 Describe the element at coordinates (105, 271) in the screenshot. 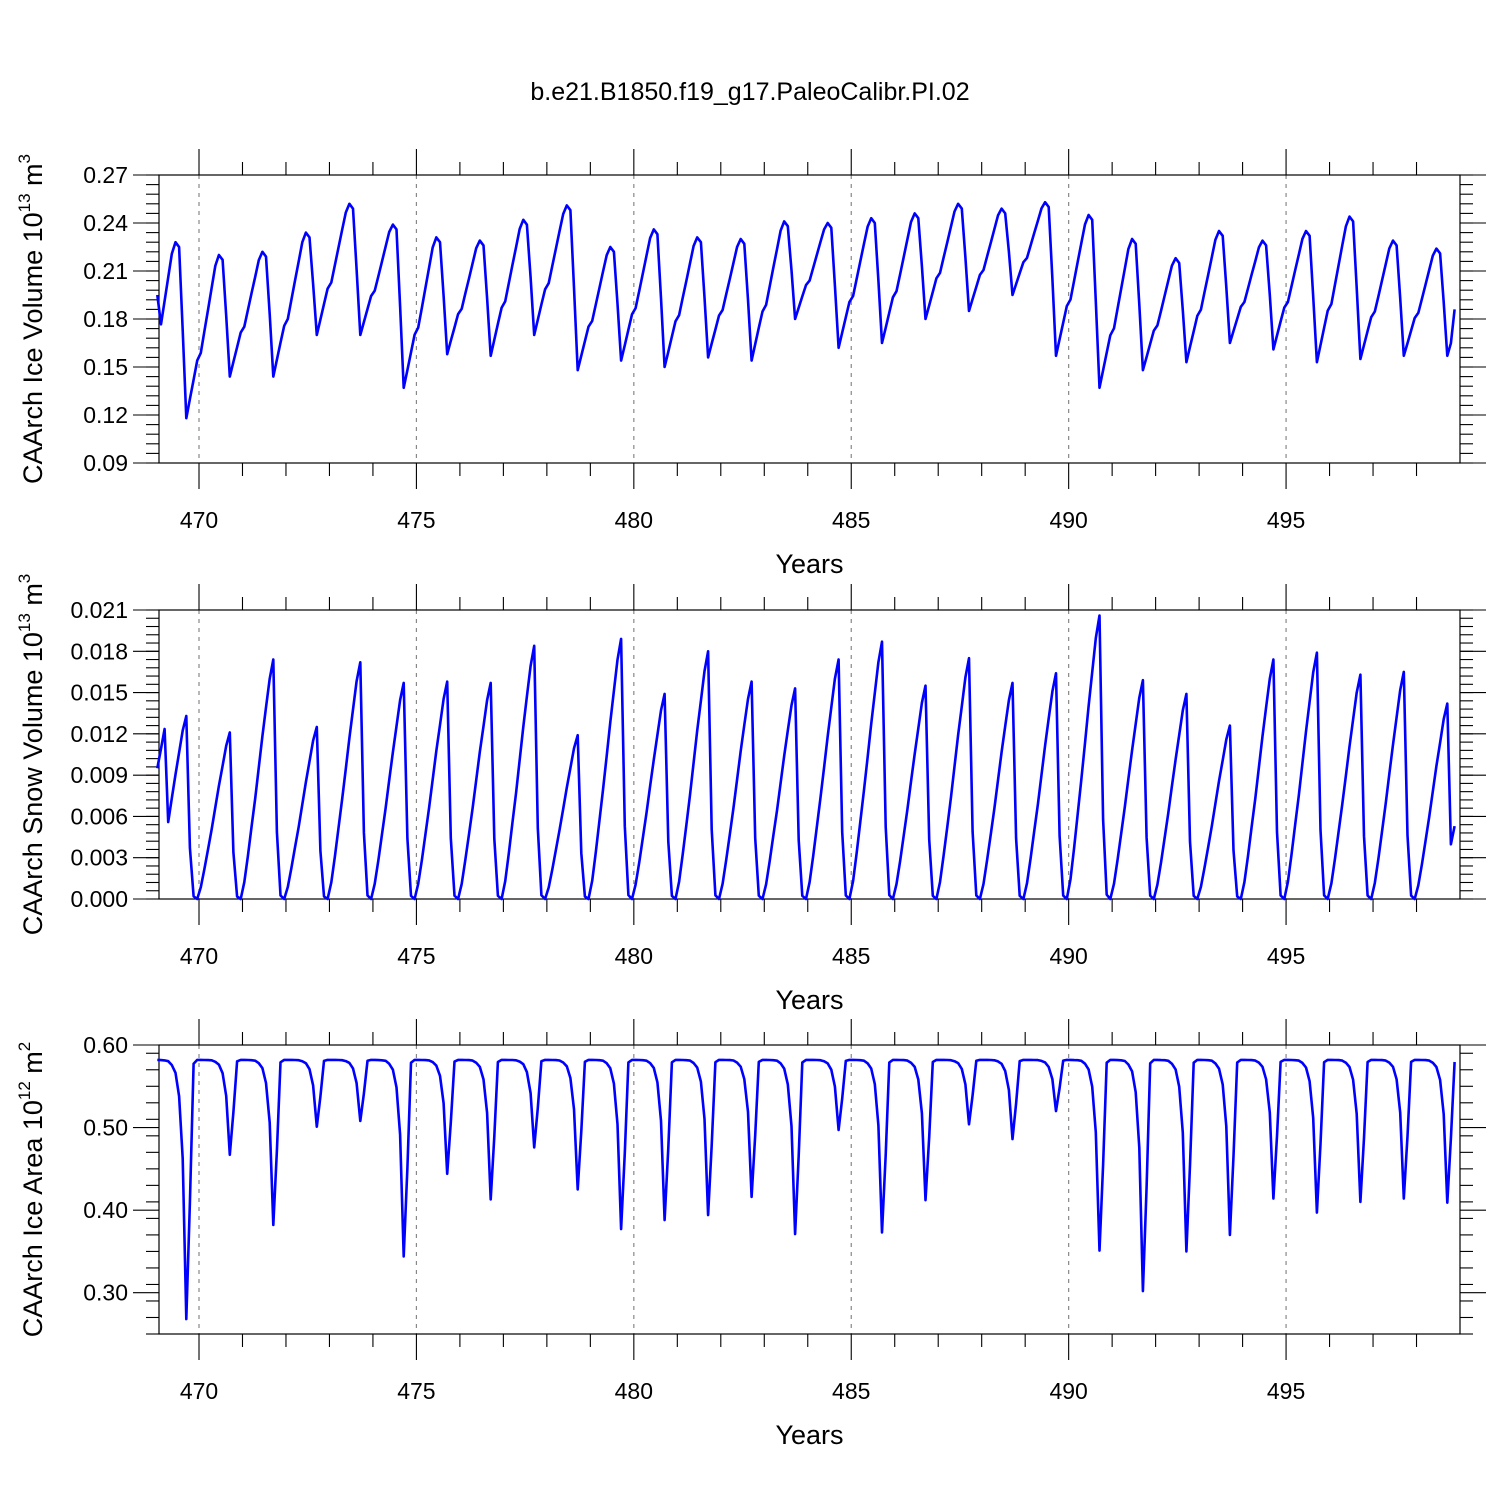

I see `y-tick-label: 0.21` at that location.